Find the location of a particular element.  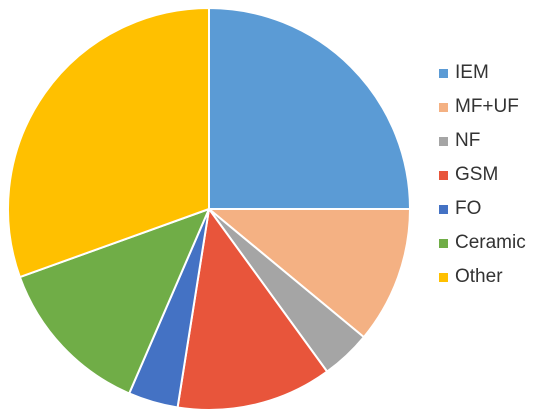

legend-label-nf: NF is located at coordinates (468, 140).